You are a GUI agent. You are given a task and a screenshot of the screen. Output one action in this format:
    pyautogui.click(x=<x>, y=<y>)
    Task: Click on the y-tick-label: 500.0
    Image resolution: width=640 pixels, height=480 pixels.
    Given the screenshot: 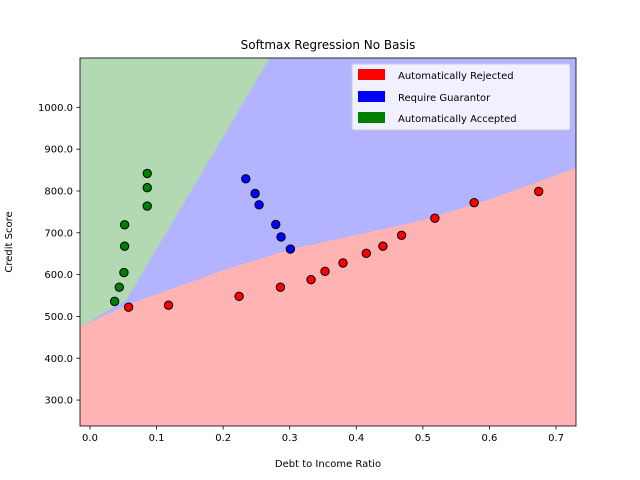 What is the action you would take?
    pyautogui.click(x=58, y=317)
    